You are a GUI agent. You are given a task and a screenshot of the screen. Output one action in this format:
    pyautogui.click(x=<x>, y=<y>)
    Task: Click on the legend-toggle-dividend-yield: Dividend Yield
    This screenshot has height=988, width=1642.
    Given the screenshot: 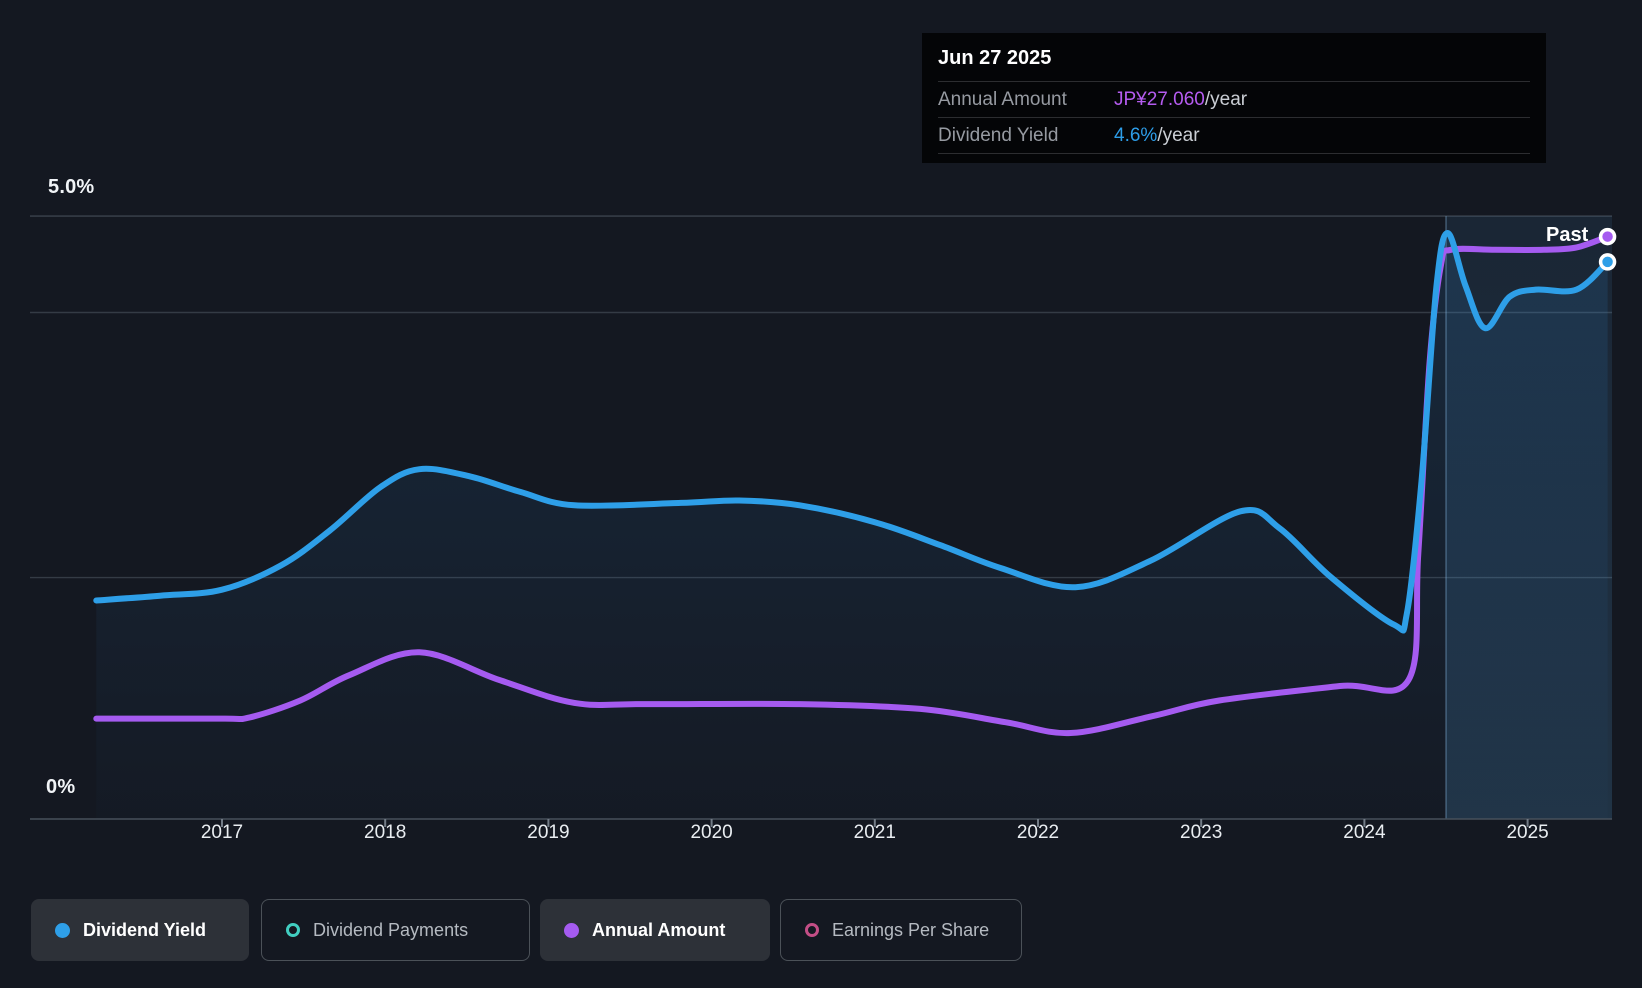 What is the action you would take?
    pyautogui.click(x=140, y=930)
    